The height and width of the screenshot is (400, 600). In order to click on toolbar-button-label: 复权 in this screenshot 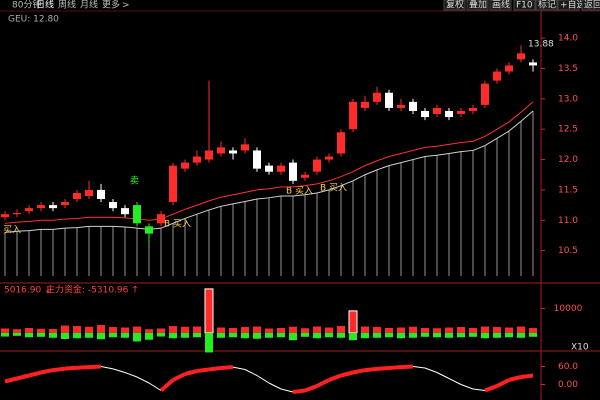, I will do `click(455, 5)`.